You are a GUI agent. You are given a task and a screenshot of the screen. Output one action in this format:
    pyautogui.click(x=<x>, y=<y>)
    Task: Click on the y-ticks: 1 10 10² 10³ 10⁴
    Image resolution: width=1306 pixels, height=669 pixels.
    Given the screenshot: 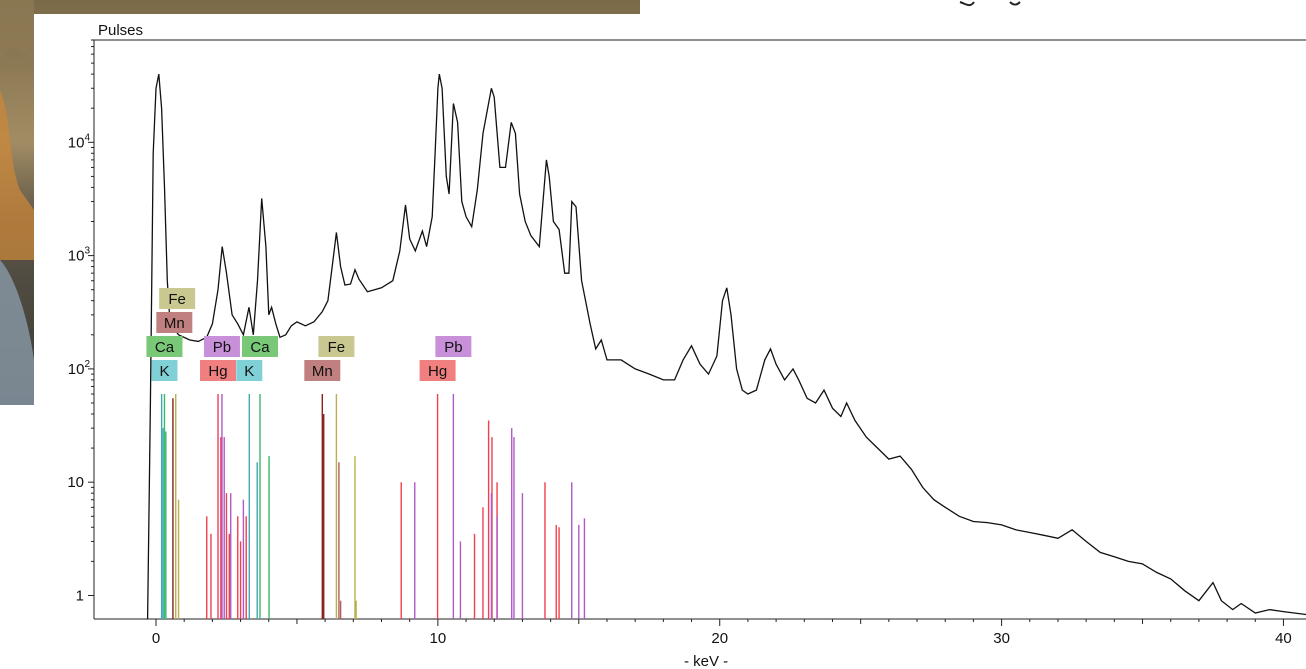 What is the action you would take?
    pyautogui.click(x=80, y=321)
    